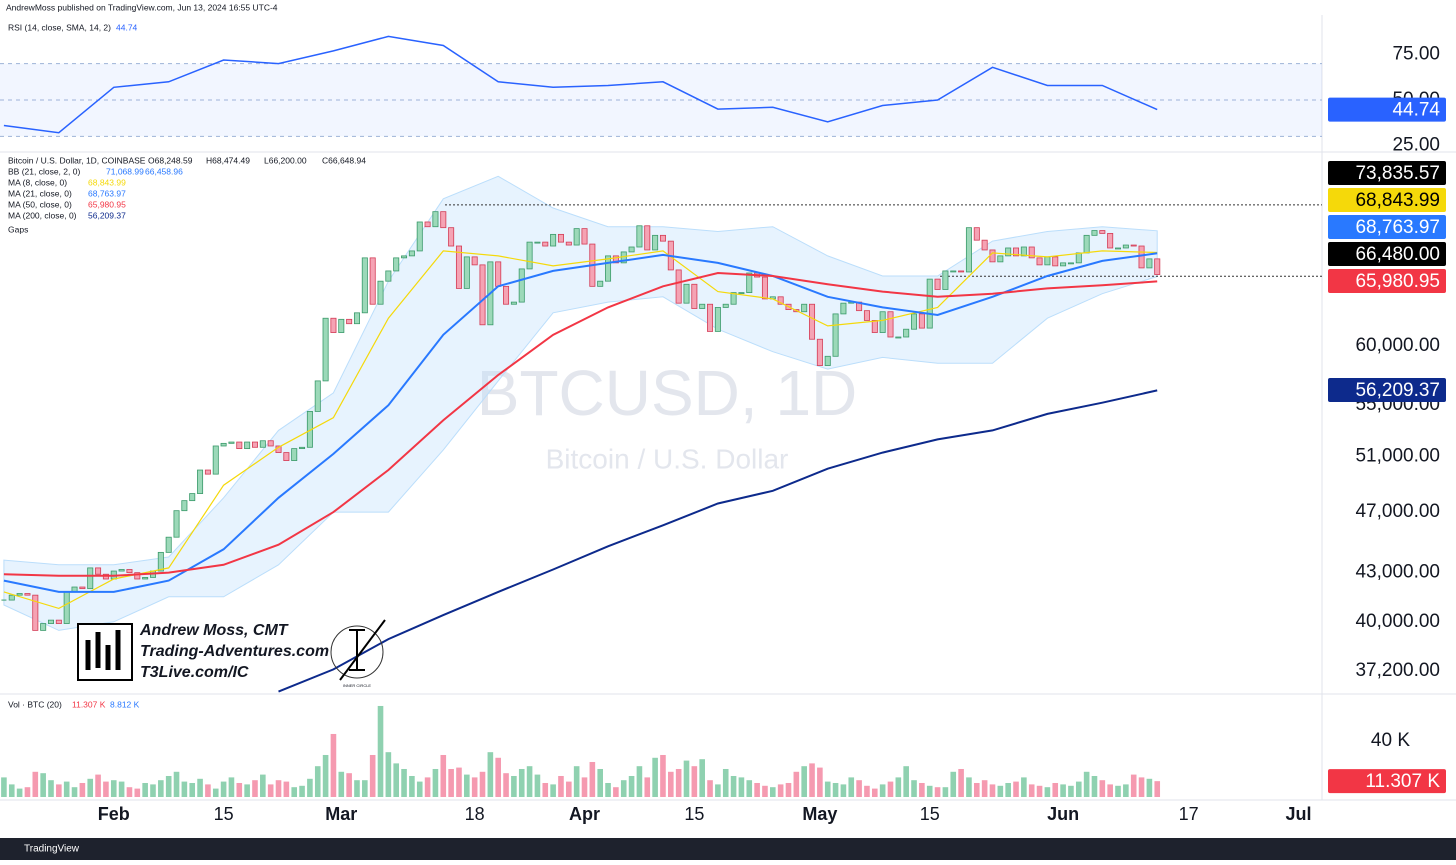 Image resolution: width=1456 pixels, height=865 pixels. What do you see at coordinates (40, 193) in the screenshot?
I see `ma-legend: MA (21, close, 0)` at bounding box center [40, 193].